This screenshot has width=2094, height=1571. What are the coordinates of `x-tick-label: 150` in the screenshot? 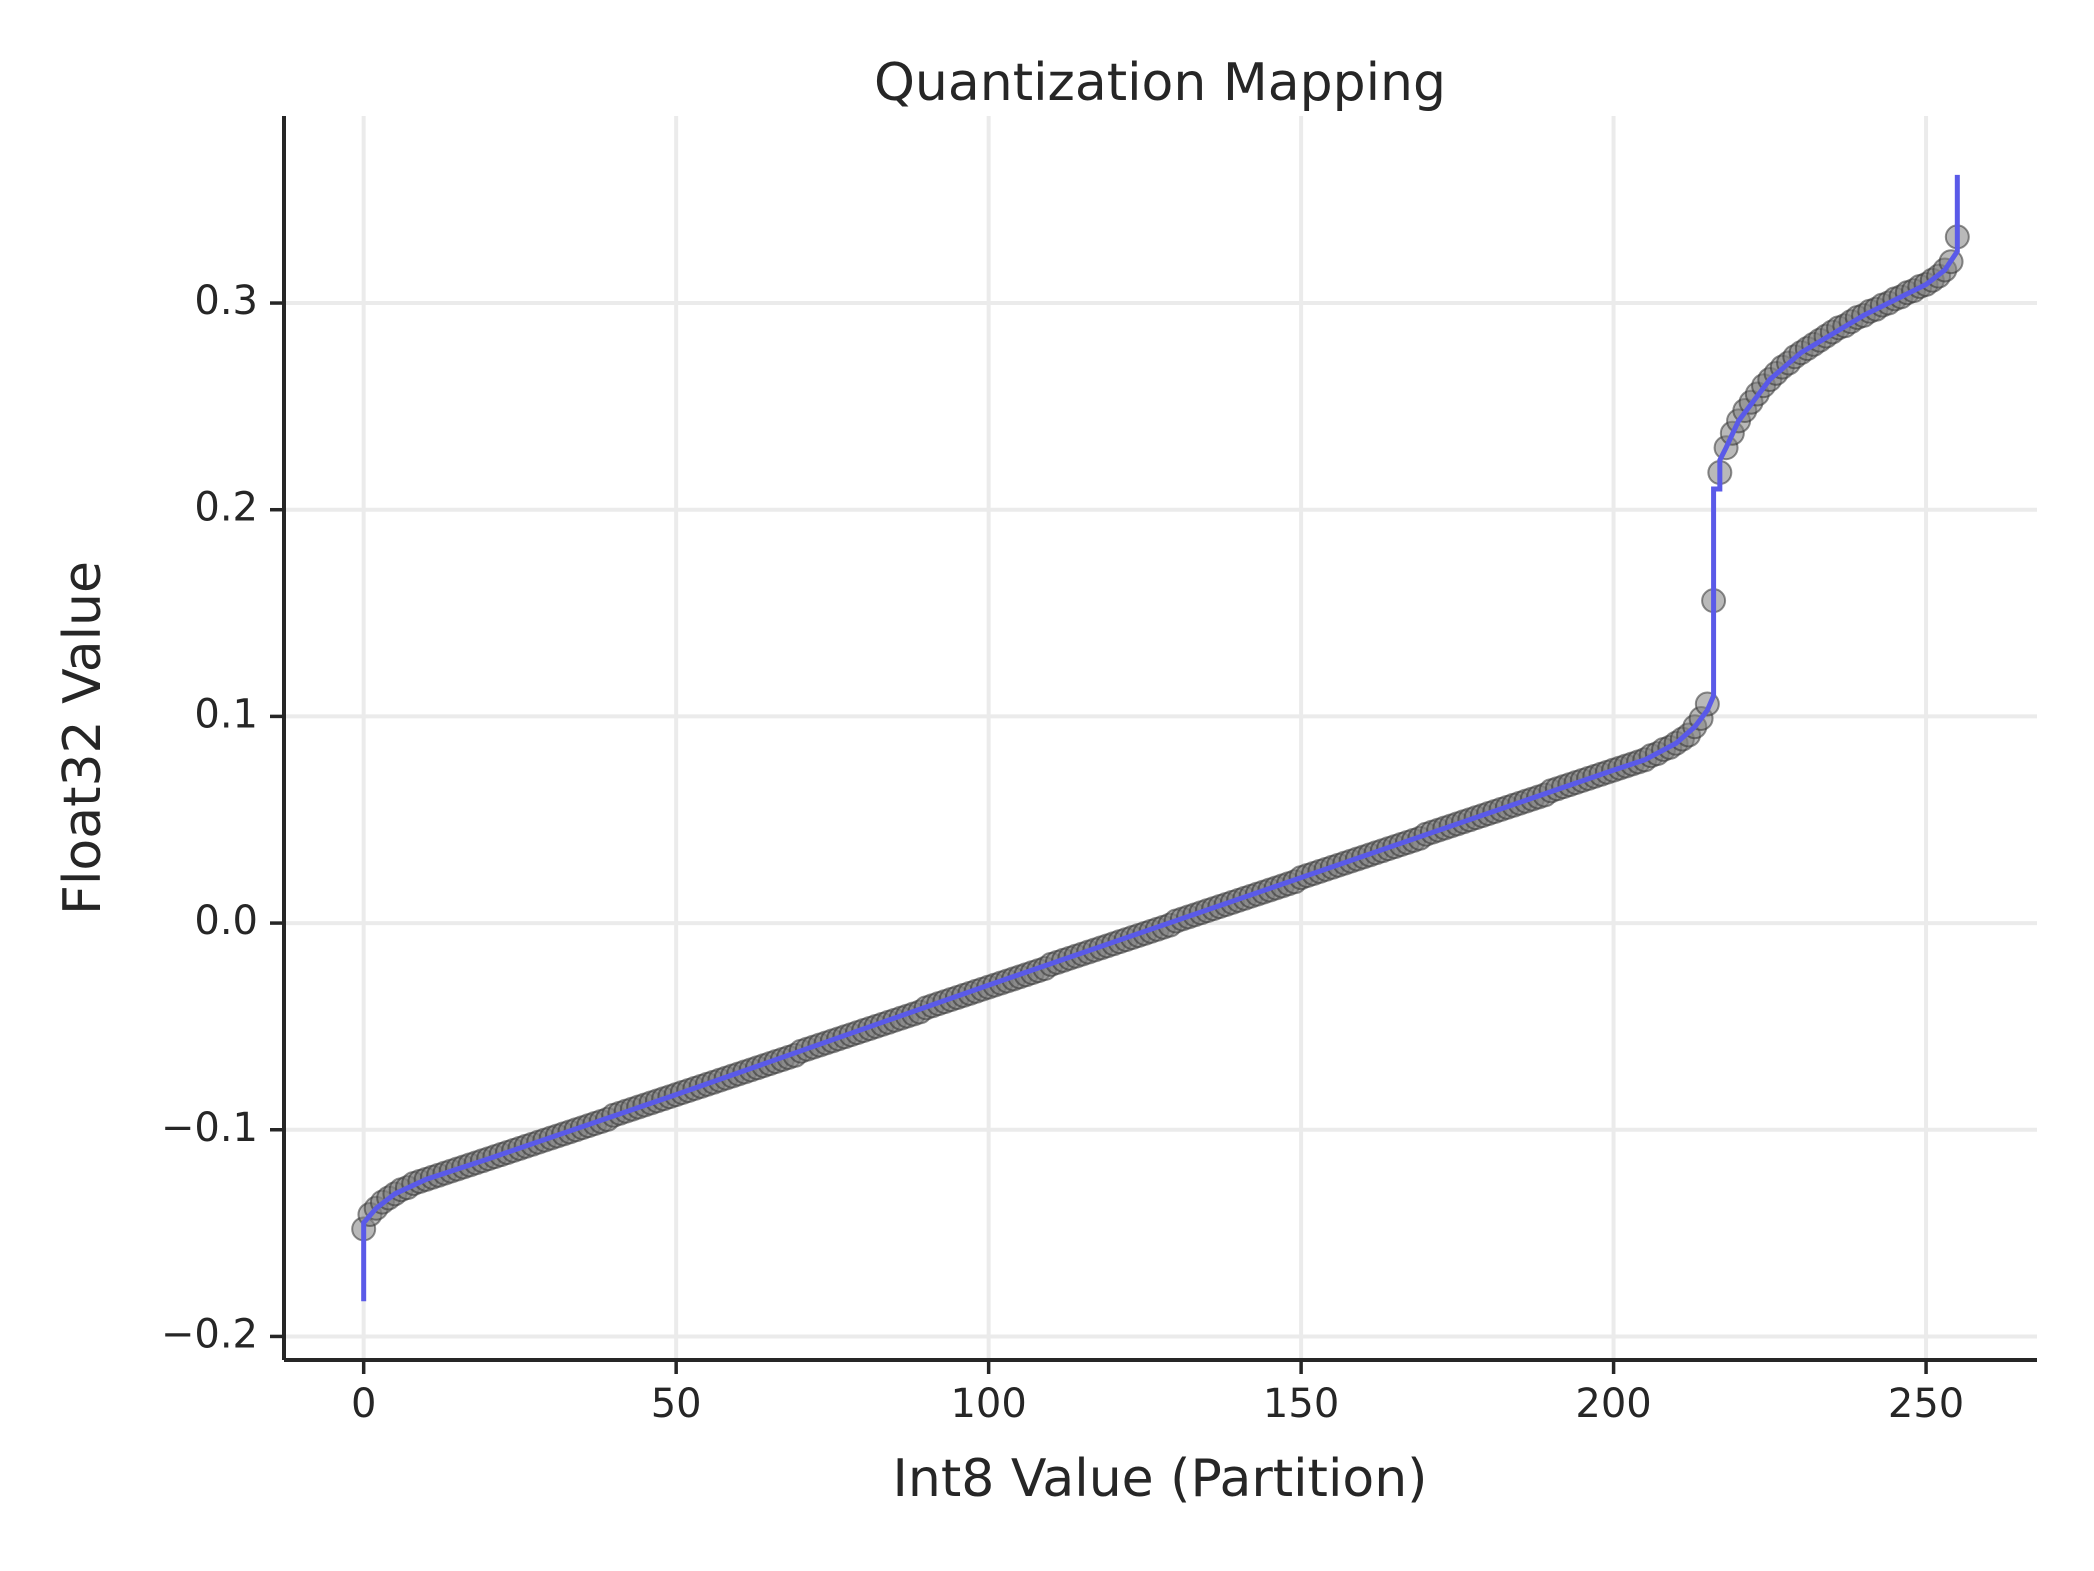 It's located at (1301, 1404).